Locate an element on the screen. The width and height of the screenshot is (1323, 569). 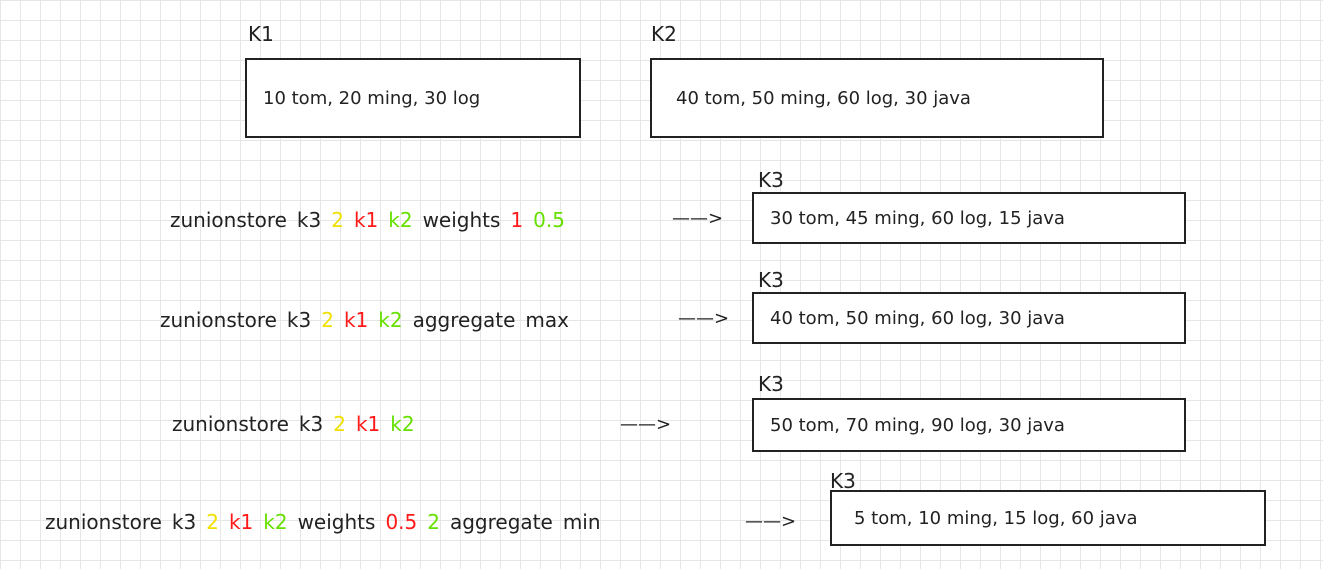
command-token: min is located at coordinates (581, 522).